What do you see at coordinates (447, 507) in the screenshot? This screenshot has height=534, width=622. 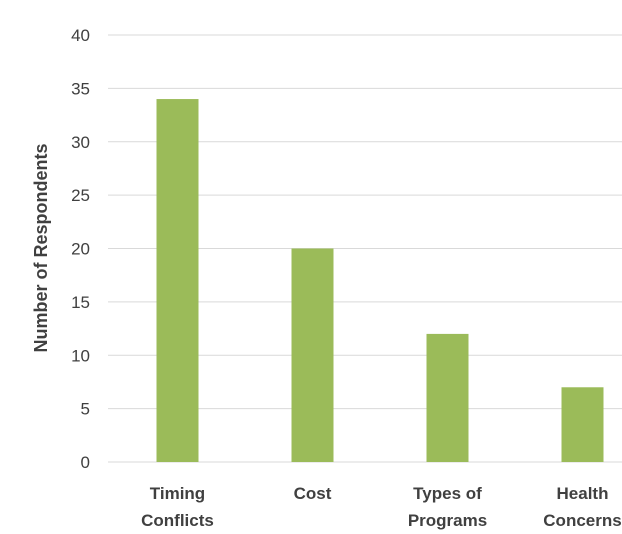 I see `x-category-label: Types of Programs` at bounding box center [447, 507].